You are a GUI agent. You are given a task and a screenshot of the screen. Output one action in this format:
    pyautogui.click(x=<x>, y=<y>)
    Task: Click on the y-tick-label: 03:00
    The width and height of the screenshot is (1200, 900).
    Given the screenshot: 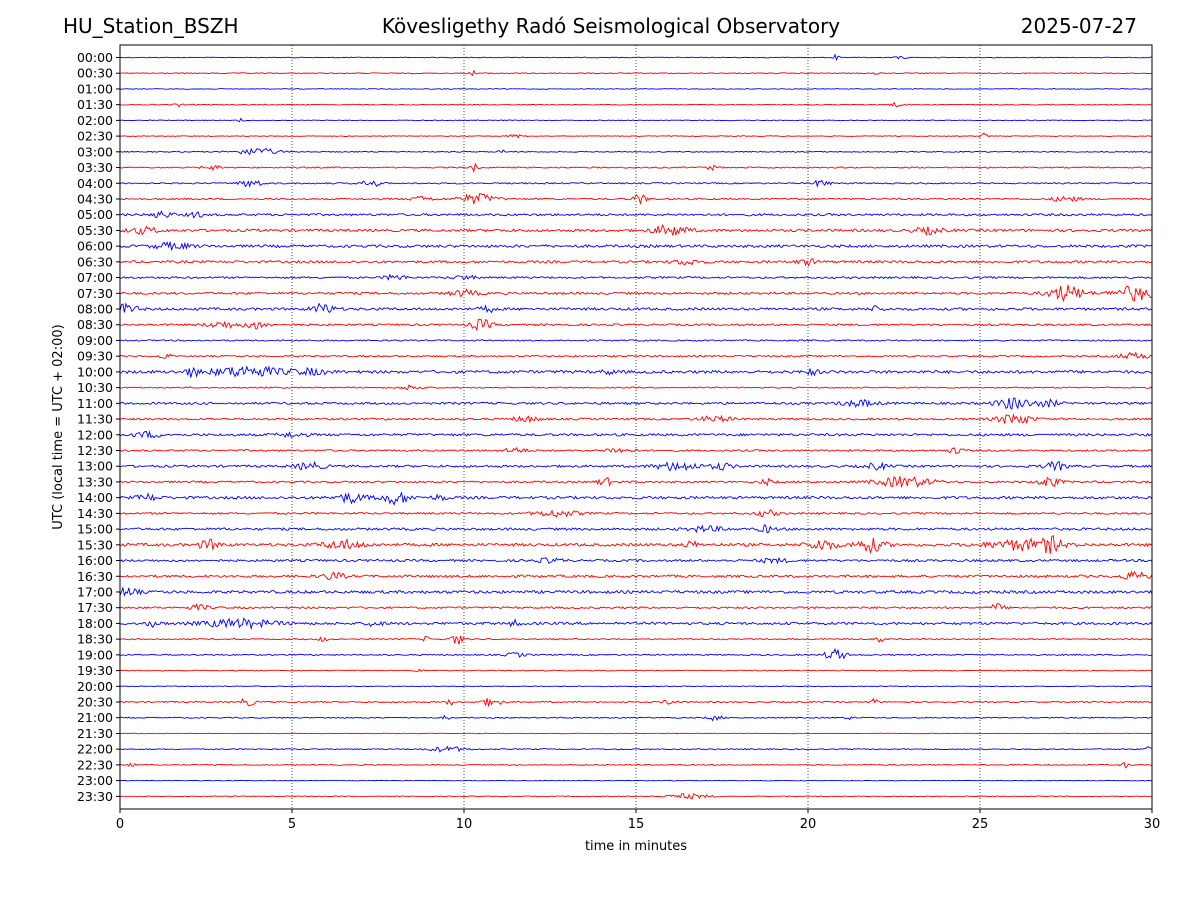 What is the action you would take?
    pyautogui.click(x=95, y=151)
    